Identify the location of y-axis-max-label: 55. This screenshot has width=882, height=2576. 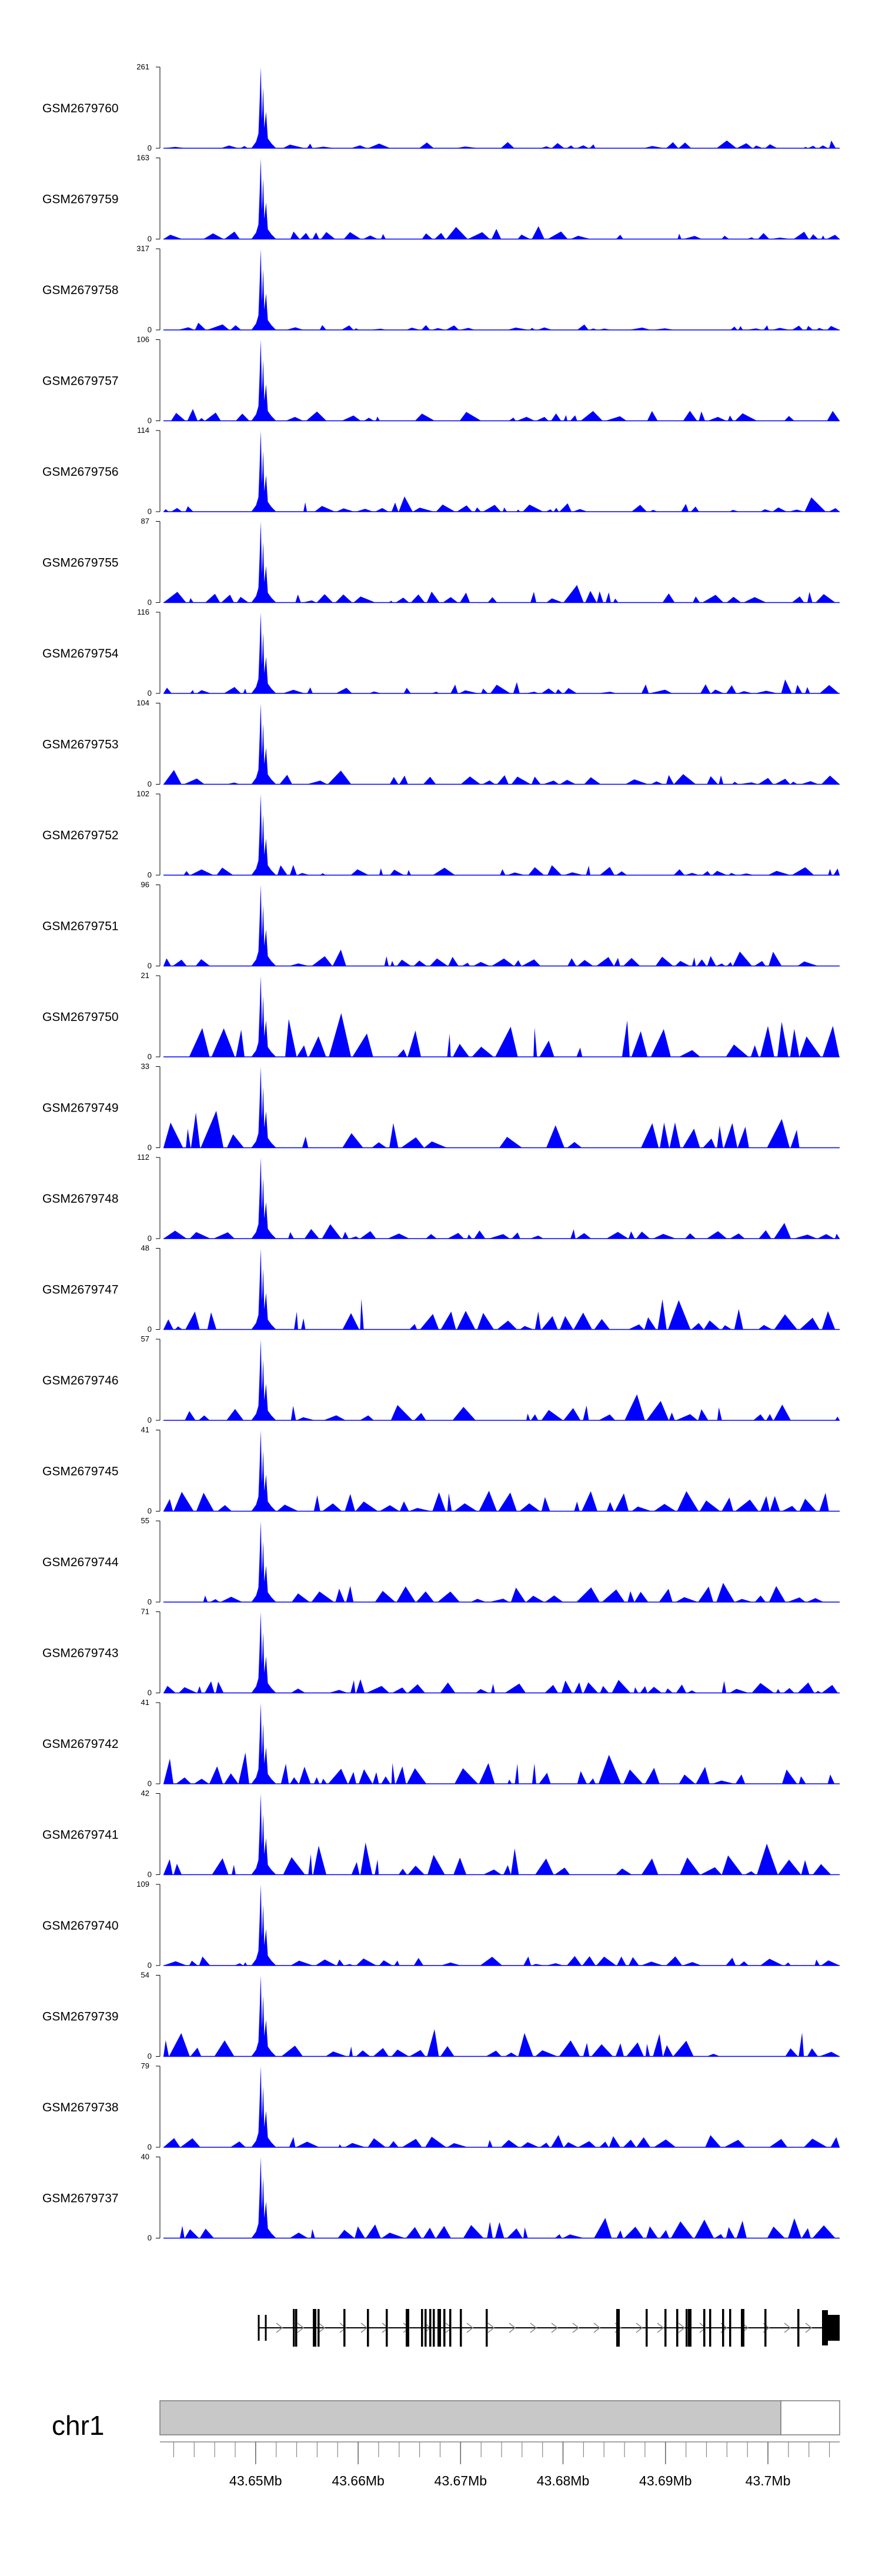
(145, 1520).